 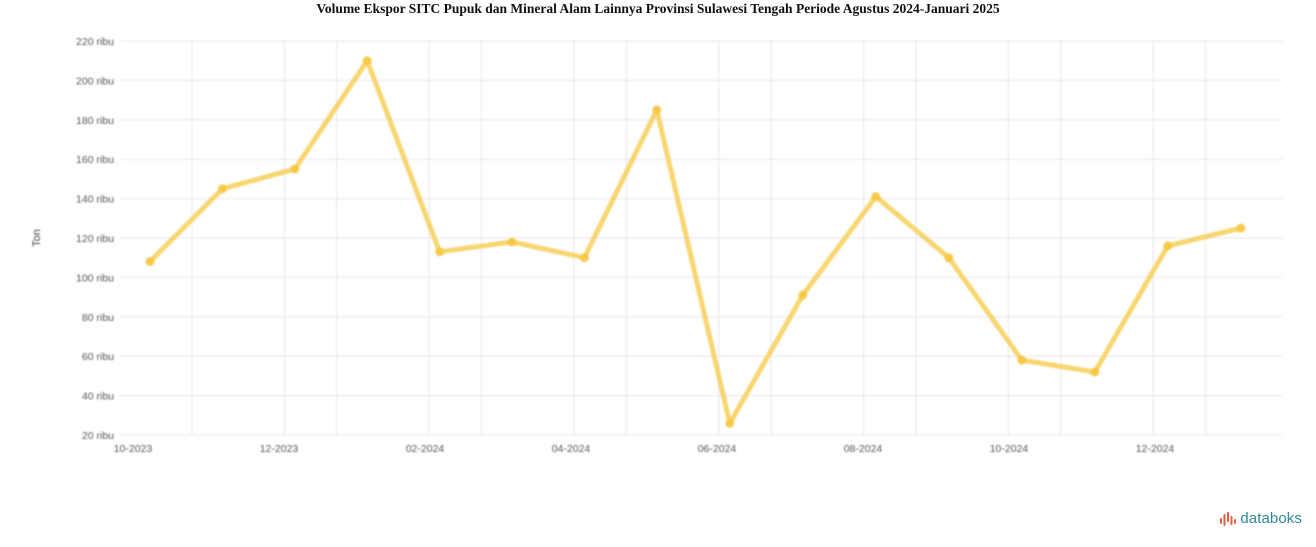 What do you see at coordinates (1009, 449) in the screenshot?
I see `x-tick-label: 10-2024` at bounding box center [1009, 449].